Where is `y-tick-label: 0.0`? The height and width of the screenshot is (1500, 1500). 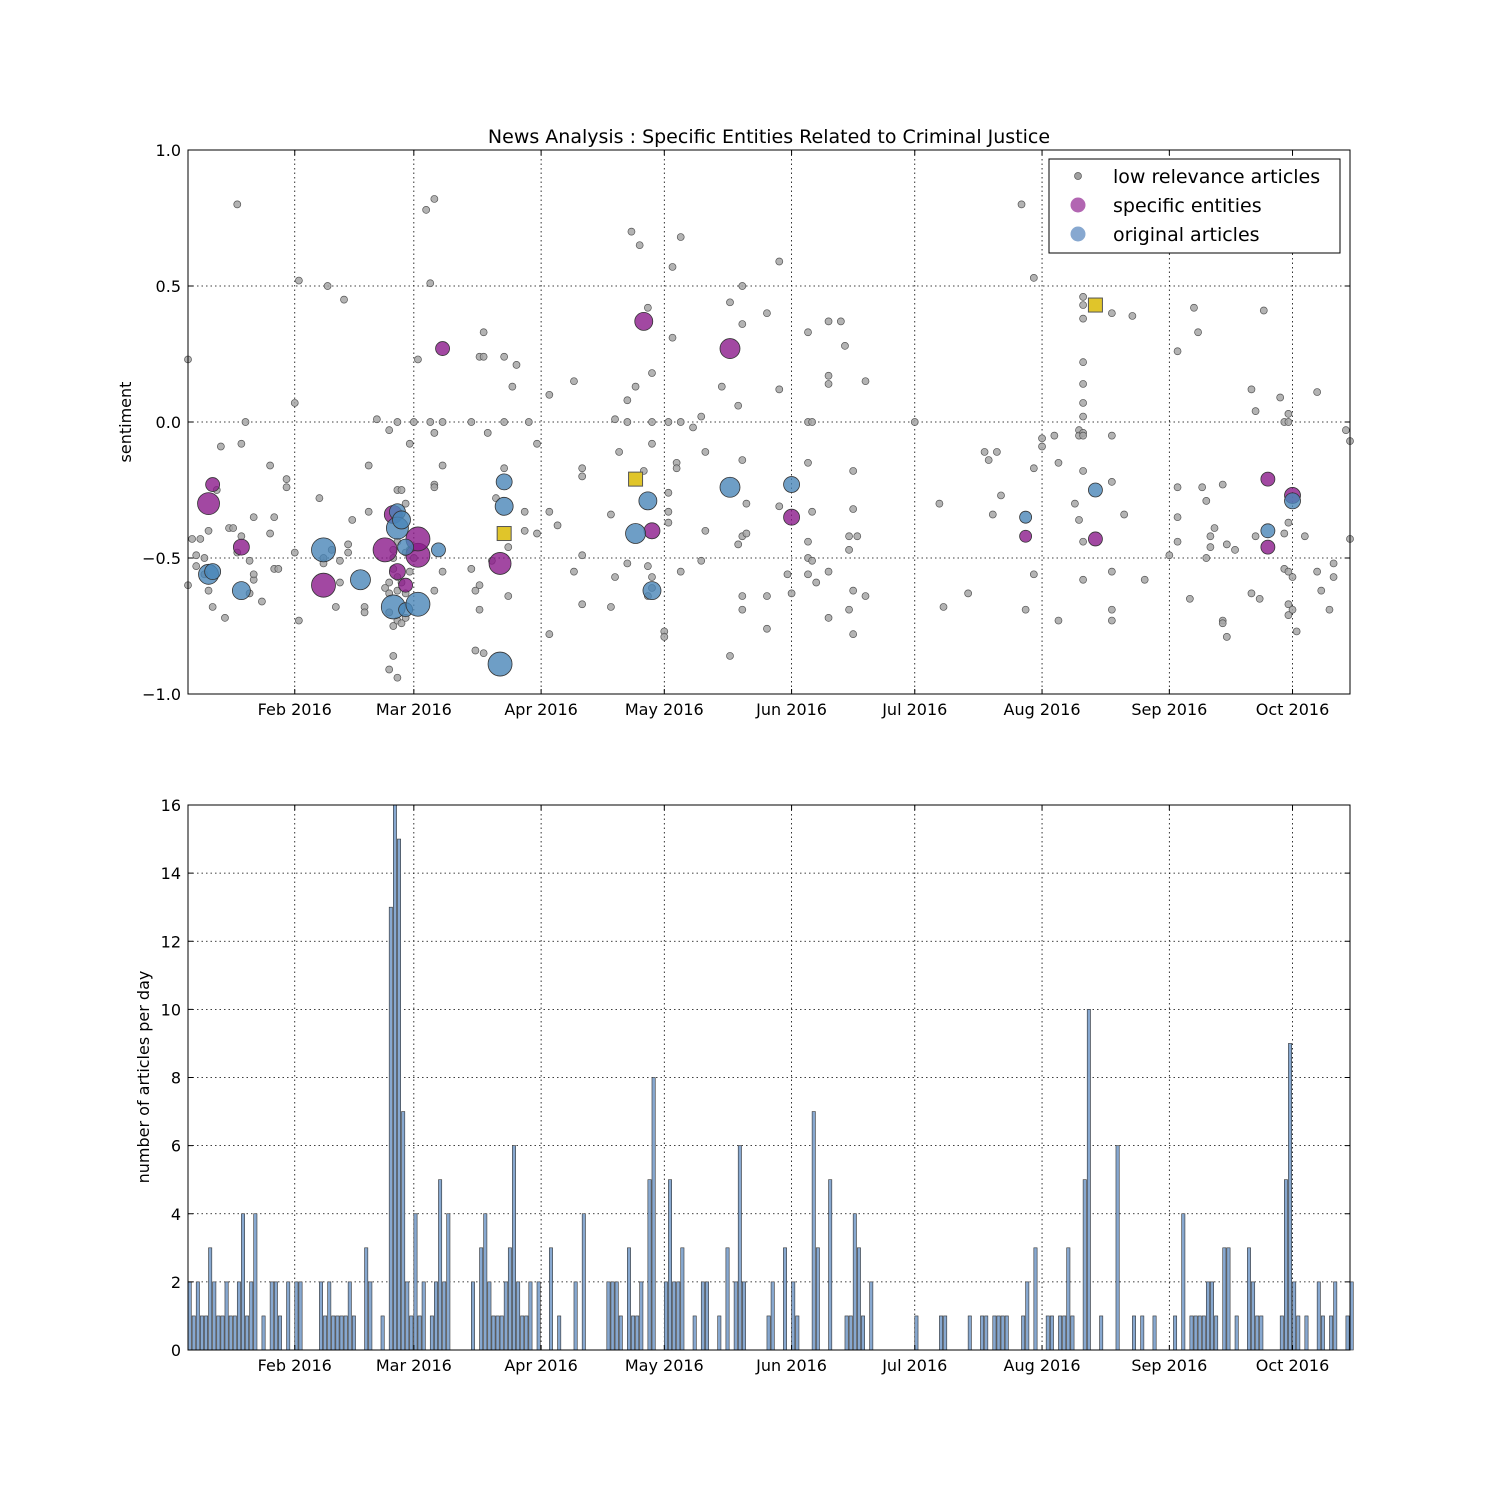 y-tick-label: 0.0 is located at coordinates (168, 422).